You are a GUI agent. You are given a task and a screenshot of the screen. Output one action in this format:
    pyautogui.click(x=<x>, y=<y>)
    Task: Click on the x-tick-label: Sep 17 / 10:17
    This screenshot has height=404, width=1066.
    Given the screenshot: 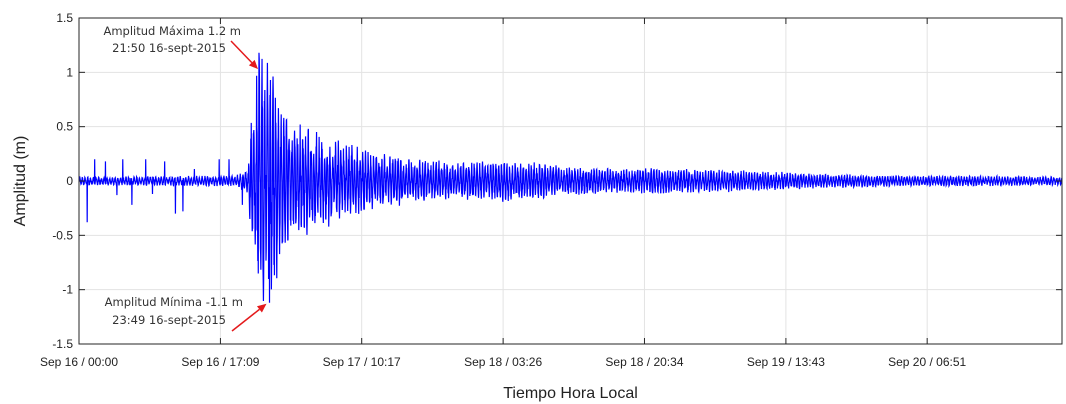 What is the action you would take?
    pyautogui.click(x=362, y=362)
    